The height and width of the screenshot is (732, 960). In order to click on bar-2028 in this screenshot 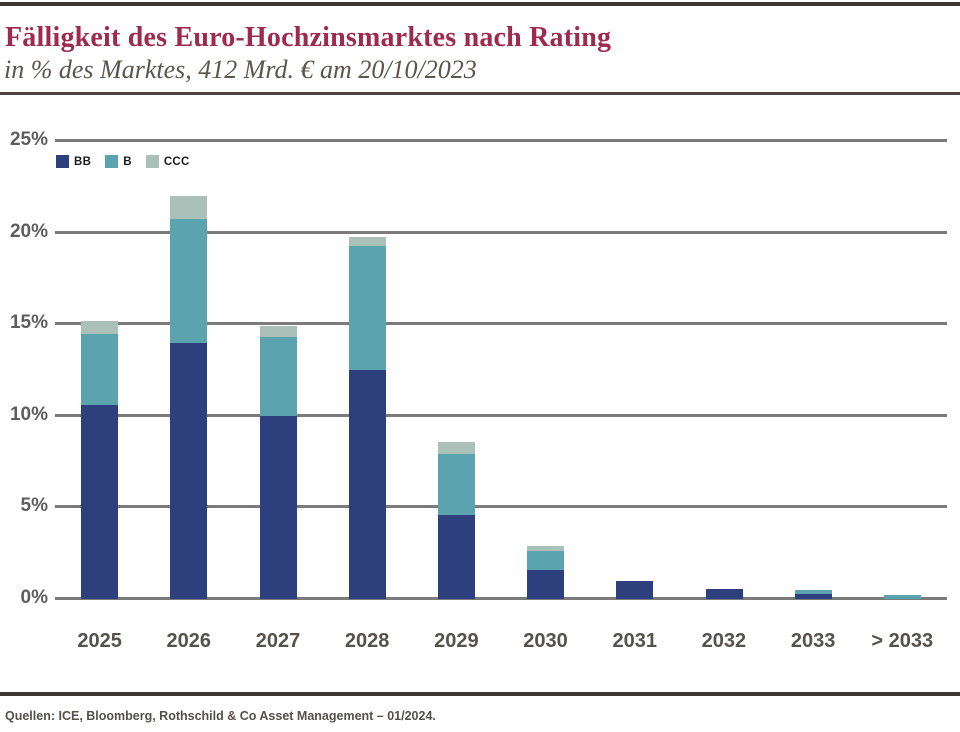, I will do `click(367, 417)`.